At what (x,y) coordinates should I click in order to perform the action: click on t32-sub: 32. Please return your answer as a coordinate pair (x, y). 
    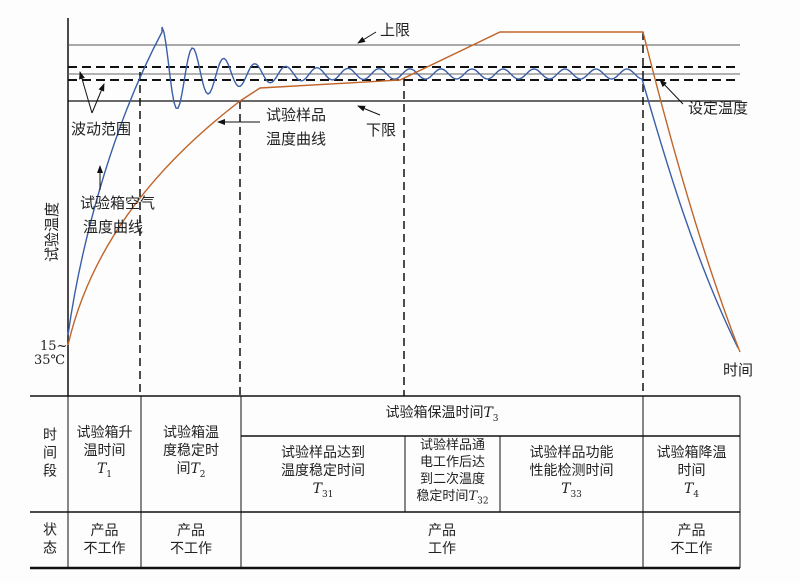
    Looking at the image, I should click on (483, 501).